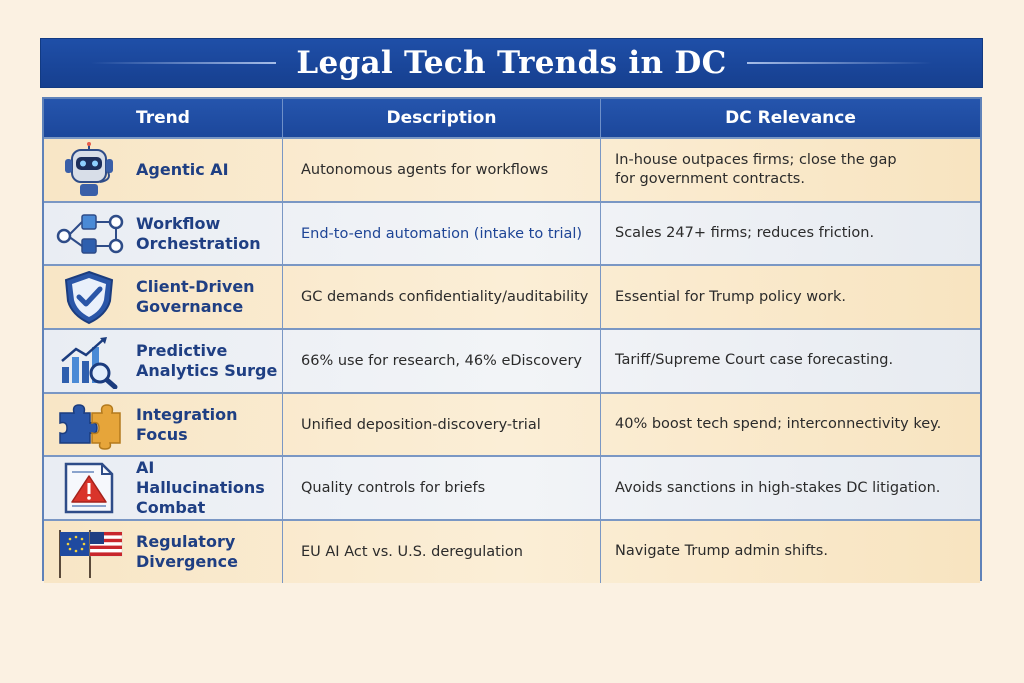 The image size is (1024, 683). I want to click on trend-cell: Integration Focus, so click(163, 425).